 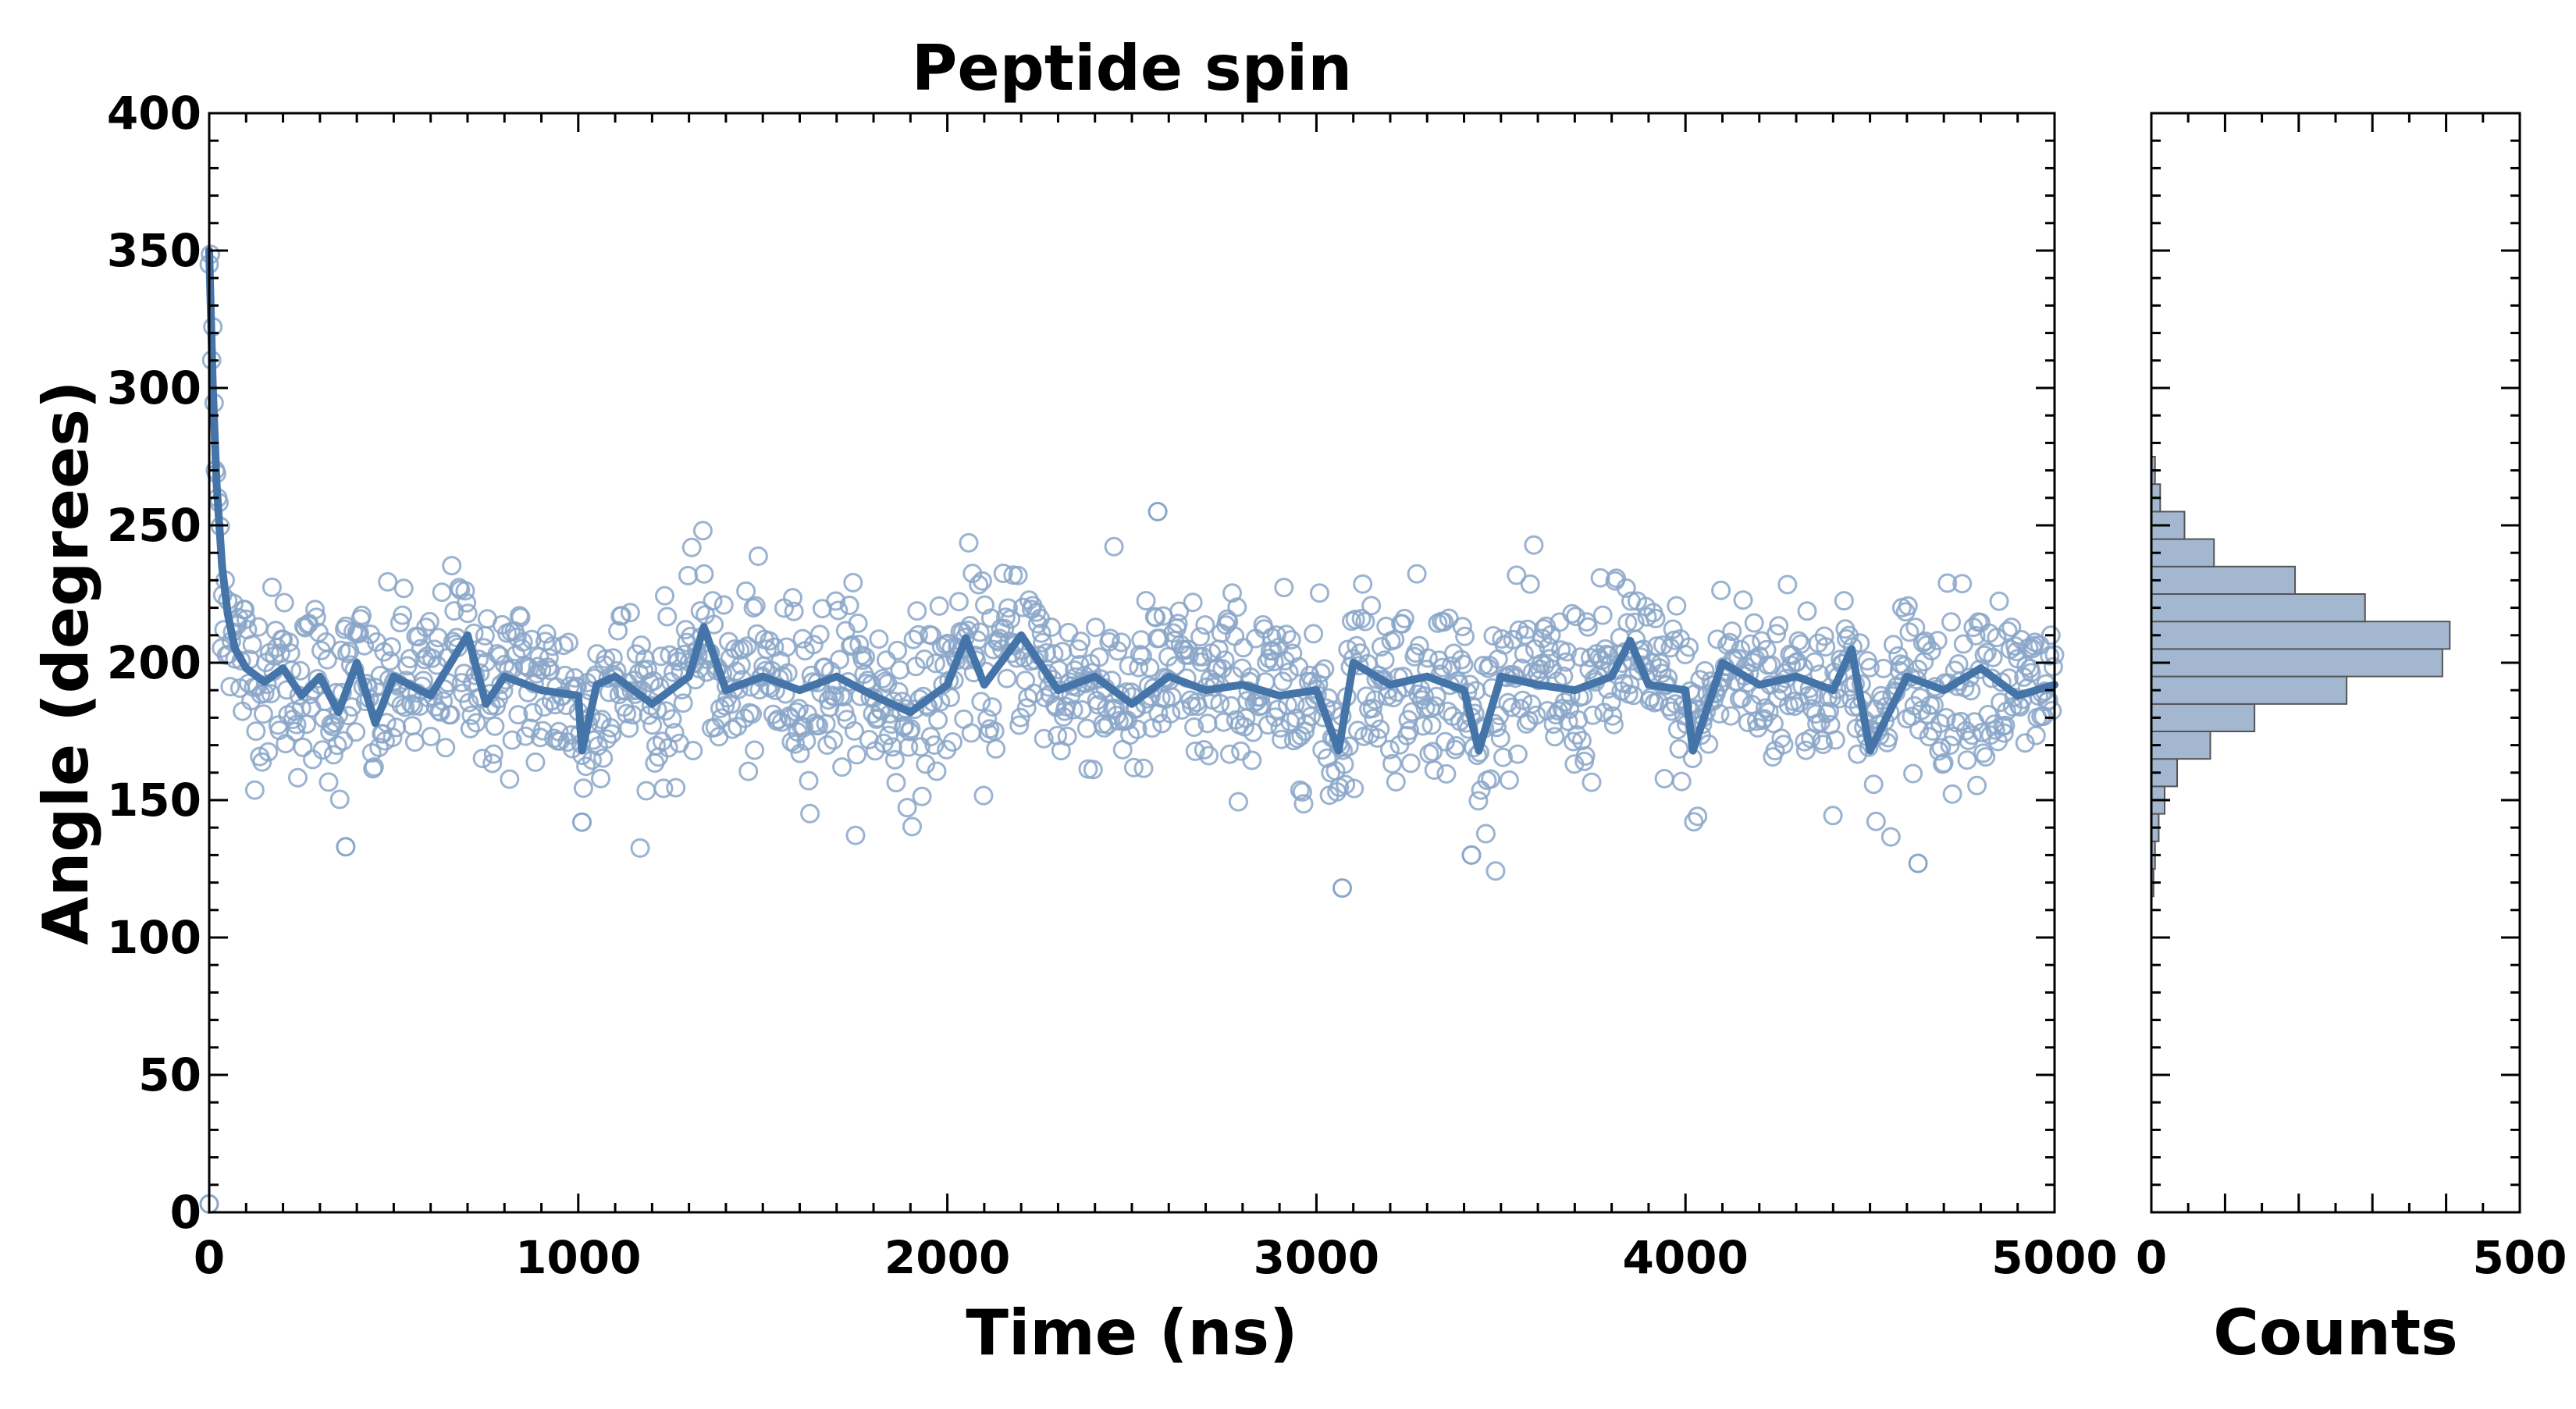 What do you see at coordinates (1316, 1257) in the screenshot?
I see `x-tick-label: 3000` at bounding box center [1316, 1257].